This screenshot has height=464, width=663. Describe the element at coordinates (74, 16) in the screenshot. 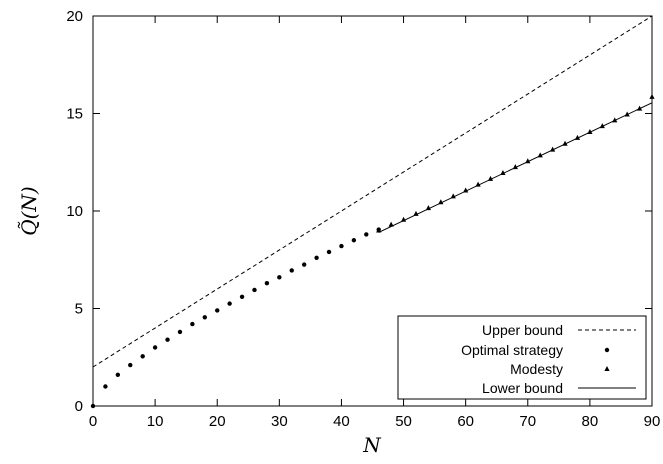

I see `y-tick-label: 20` at that location.